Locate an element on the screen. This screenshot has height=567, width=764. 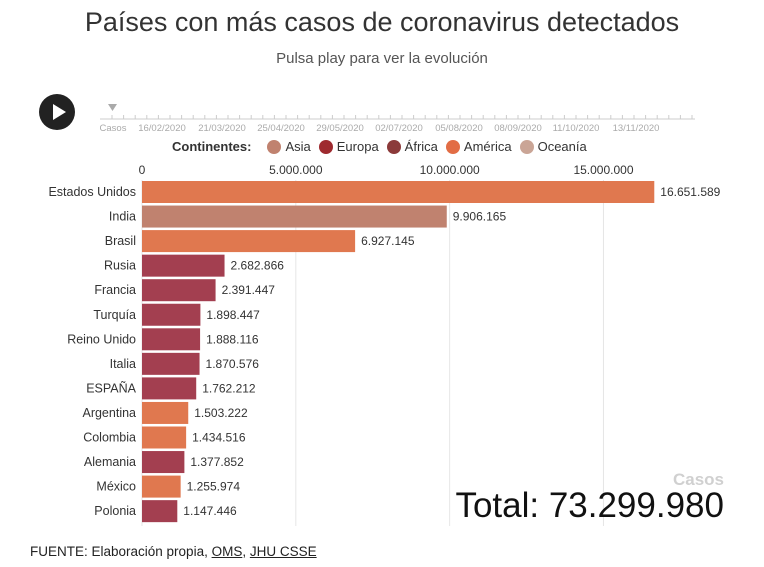
legend-item-0: Asia is located at coordinates (289, 146).